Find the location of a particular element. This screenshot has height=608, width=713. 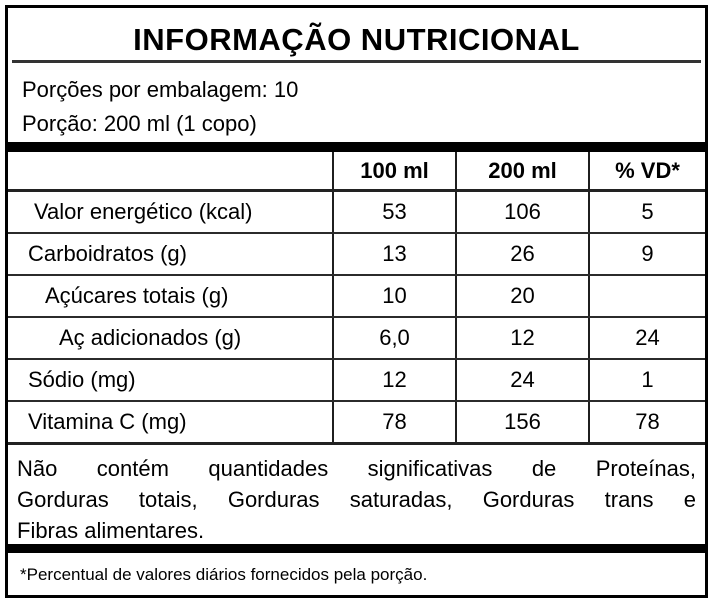

value-100ml: 12 is located at coordinates (393, 380).